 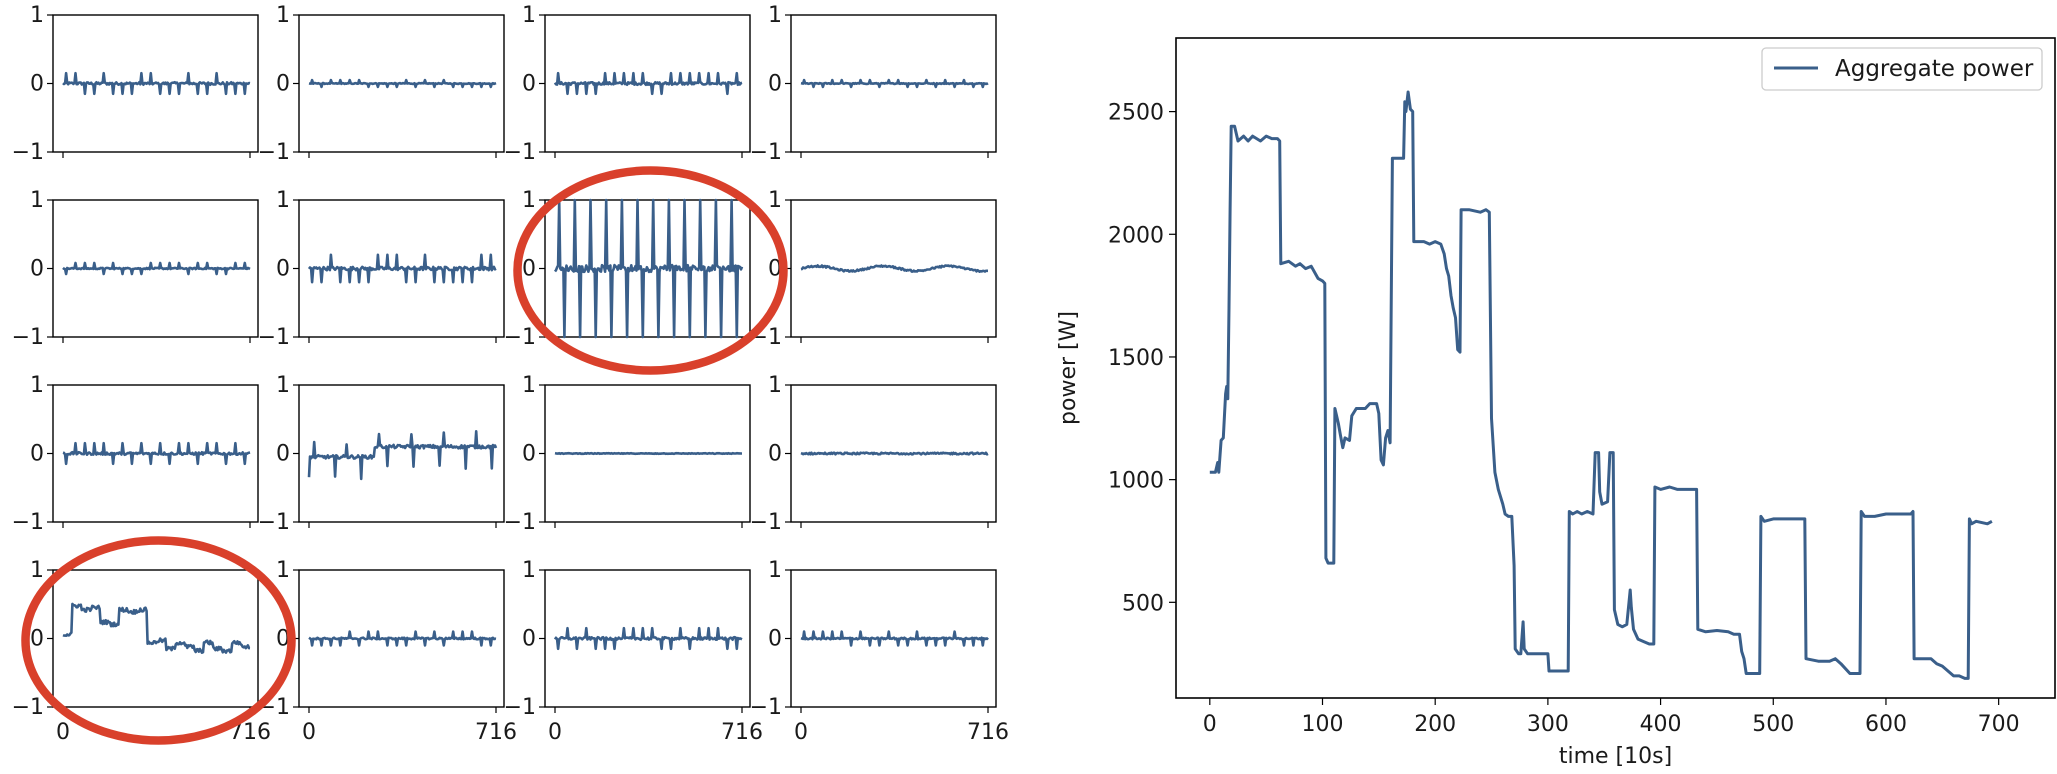 I want to click on panel-r0-c2: 1 0 −1, so click(x=627, y=84).